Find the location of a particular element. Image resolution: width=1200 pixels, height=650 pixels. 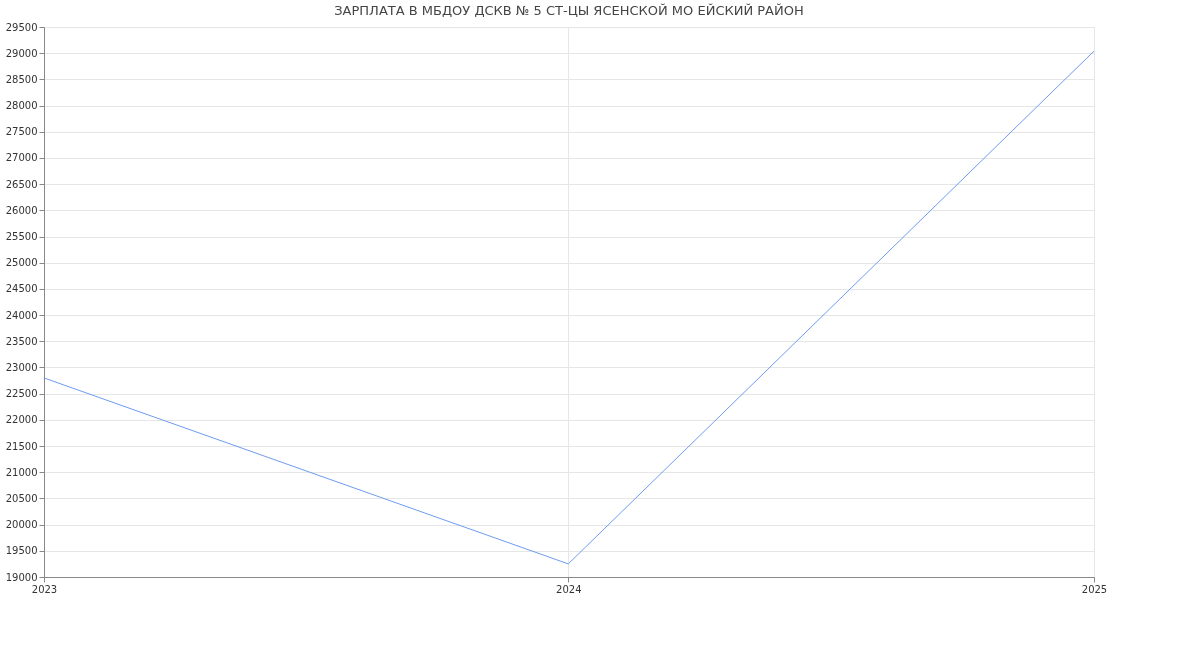

y-tick-label: 28000 is located at coordinates (21, 106).